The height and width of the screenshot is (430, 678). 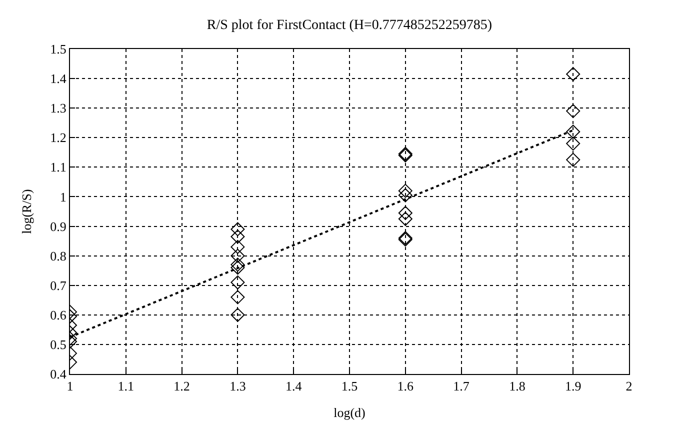 I want to click on x-tick-label: 1.2, so click(x=182, y=386).